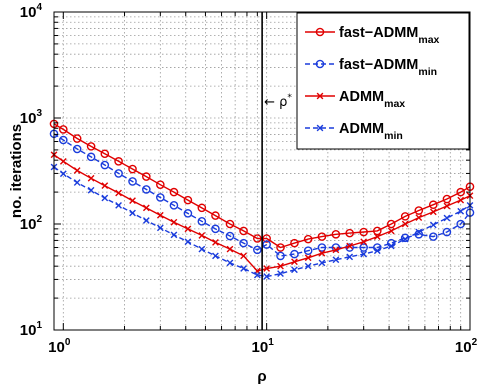  I want to click on legend-label: ADMMmin, so click(371, 131).